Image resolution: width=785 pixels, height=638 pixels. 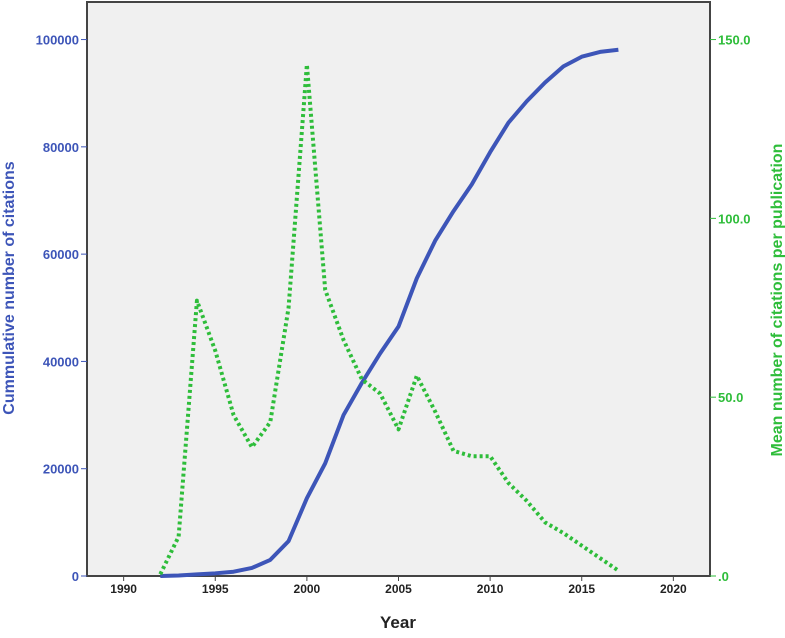 What do you see at coordinates (777, 300) in the screenshot?
I see `y2-axis-label: Mean number of citations per publication` at bounding box center [777, 300].